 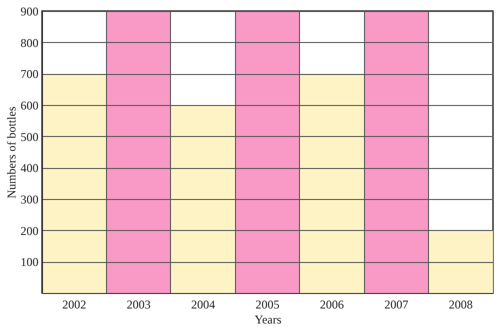 What do you see at coordinates (396, 305) in the screenshot?
I see `x-tick-label: 2007` at bounding box center [396, 305].